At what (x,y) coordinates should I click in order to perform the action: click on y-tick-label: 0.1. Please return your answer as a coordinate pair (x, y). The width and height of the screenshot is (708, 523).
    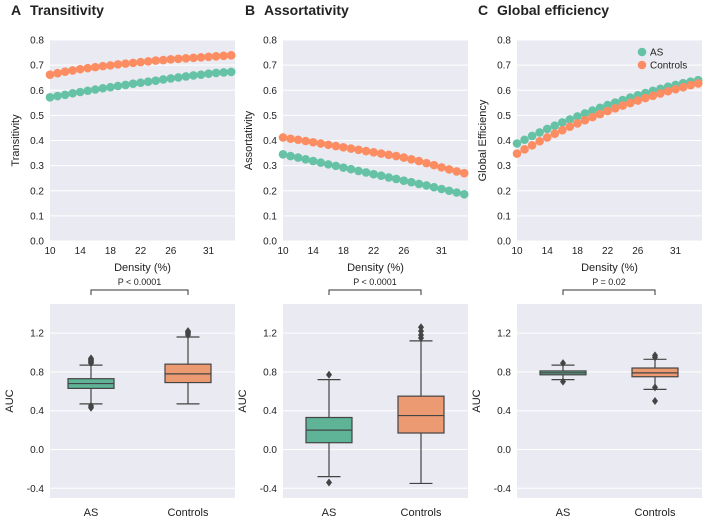
    Looking at the image, I should click on (37, 216).